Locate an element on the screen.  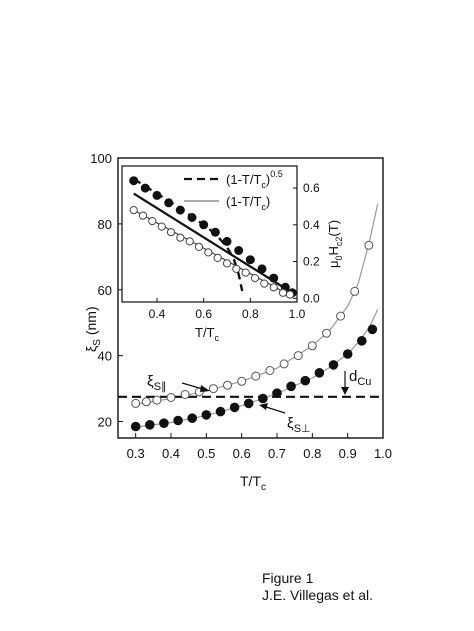
y-tick-label: 60 is located at coordinates (105, 290).